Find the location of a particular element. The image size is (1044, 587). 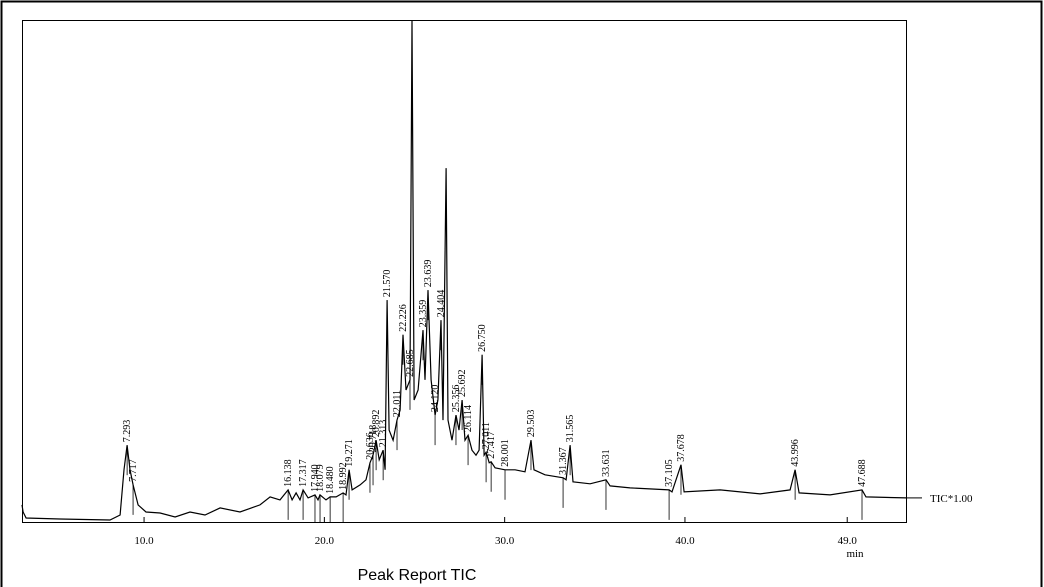

x-tick-label: 10.0 is located at coordinates (144, 541).